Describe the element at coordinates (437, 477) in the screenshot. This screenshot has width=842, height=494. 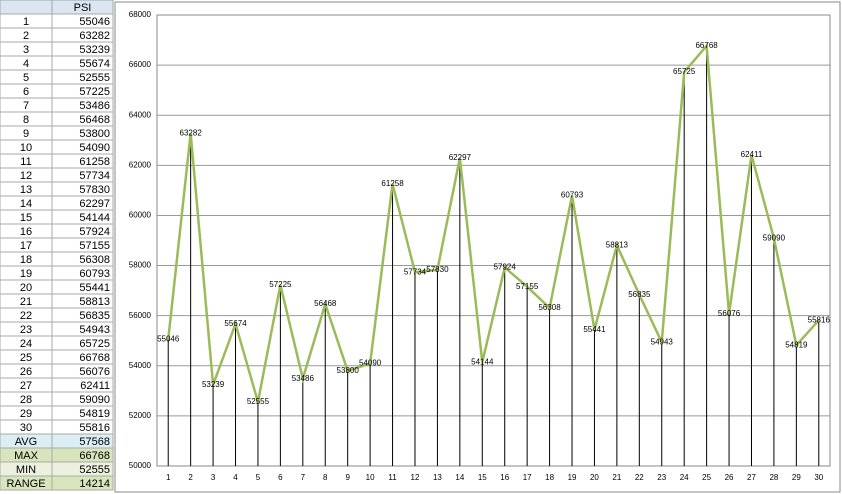
I see `x-tick-label: 13` at that location.